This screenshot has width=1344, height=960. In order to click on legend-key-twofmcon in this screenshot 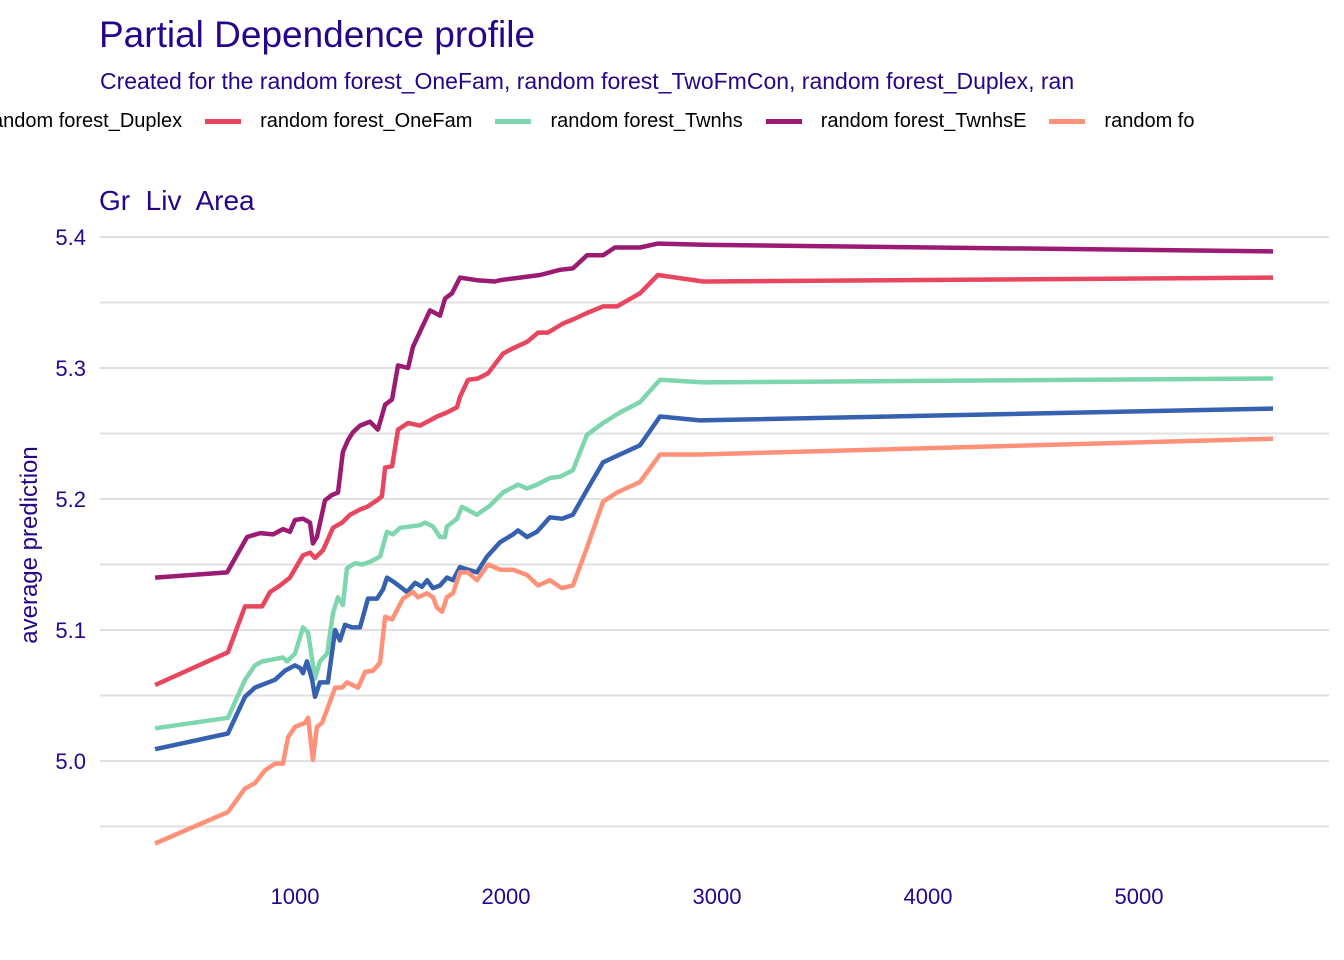, I will do `click(1067, 121)`.